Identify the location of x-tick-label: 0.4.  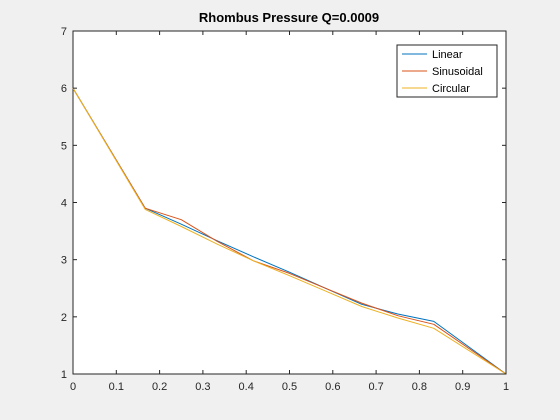
(246, 387).